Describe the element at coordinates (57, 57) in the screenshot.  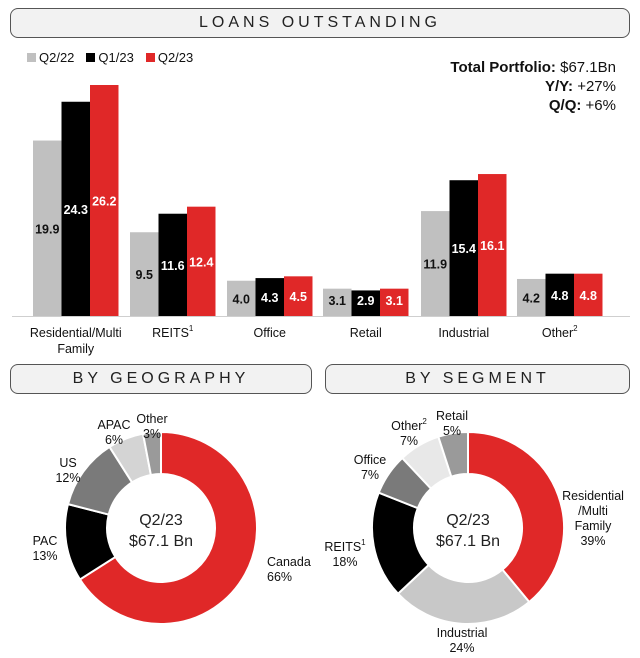
I see `legend-label: Q2/22` at that location.